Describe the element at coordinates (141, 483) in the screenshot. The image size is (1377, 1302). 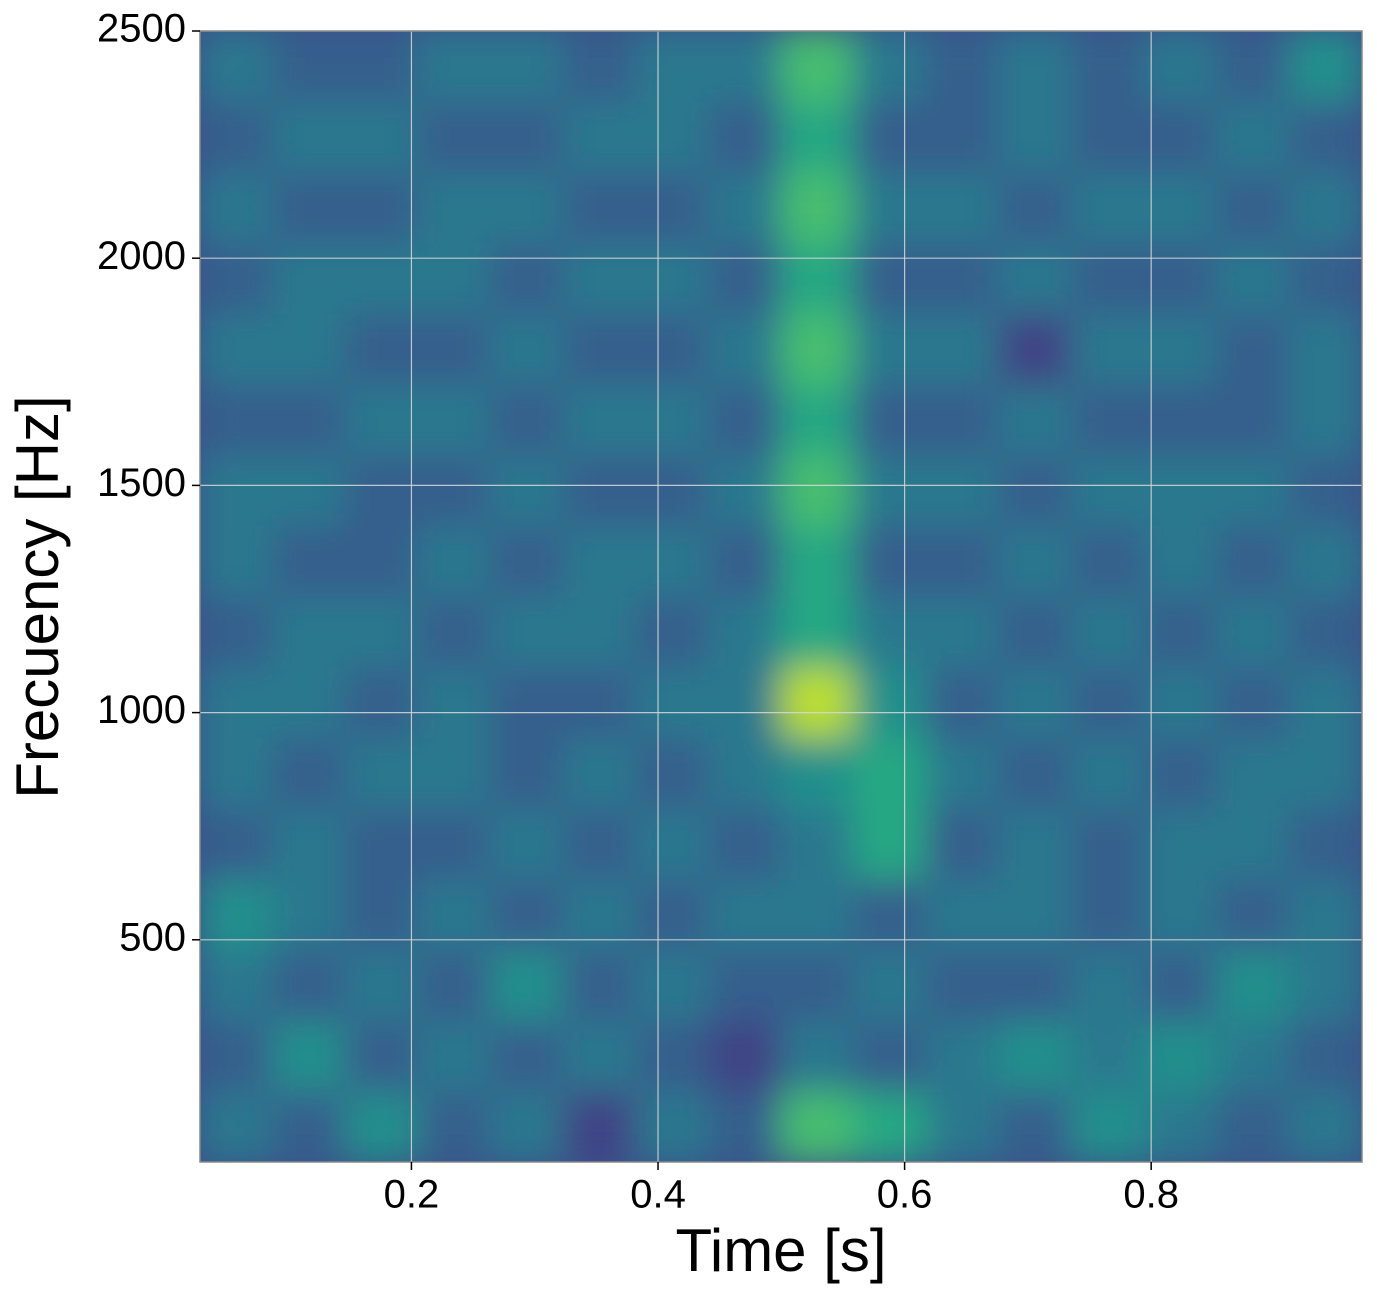
I see `y-tick-label: 1500` at that location.